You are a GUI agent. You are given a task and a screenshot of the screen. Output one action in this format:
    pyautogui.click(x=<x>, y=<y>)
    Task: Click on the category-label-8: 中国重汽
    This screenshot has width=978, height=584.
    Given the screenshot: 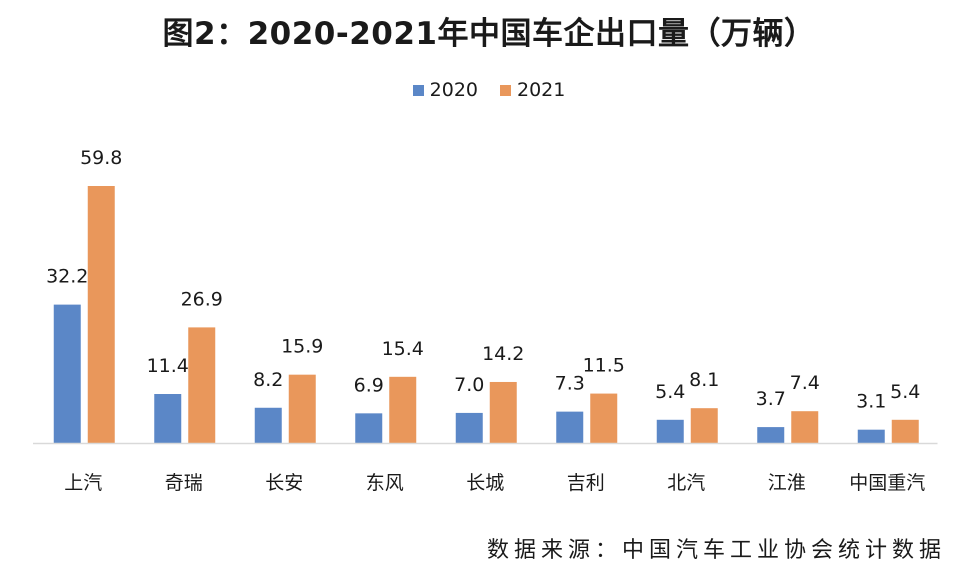 What is the action you would take?
    pyautogui.click(x=887, y=483)
    